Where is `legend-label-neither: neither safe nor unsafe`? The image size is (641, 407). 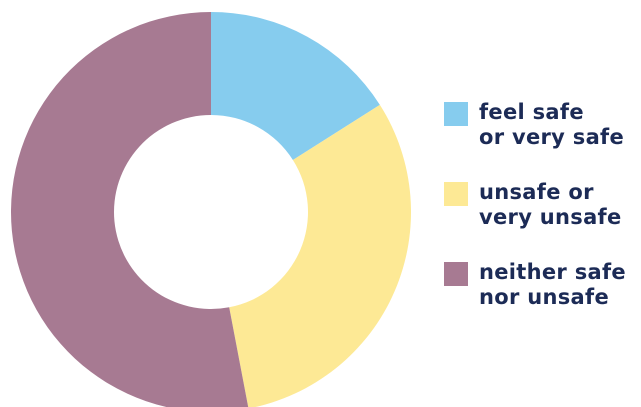 legend-label-neither: neither safe nor unsafe is located at coordinates (552, 284).